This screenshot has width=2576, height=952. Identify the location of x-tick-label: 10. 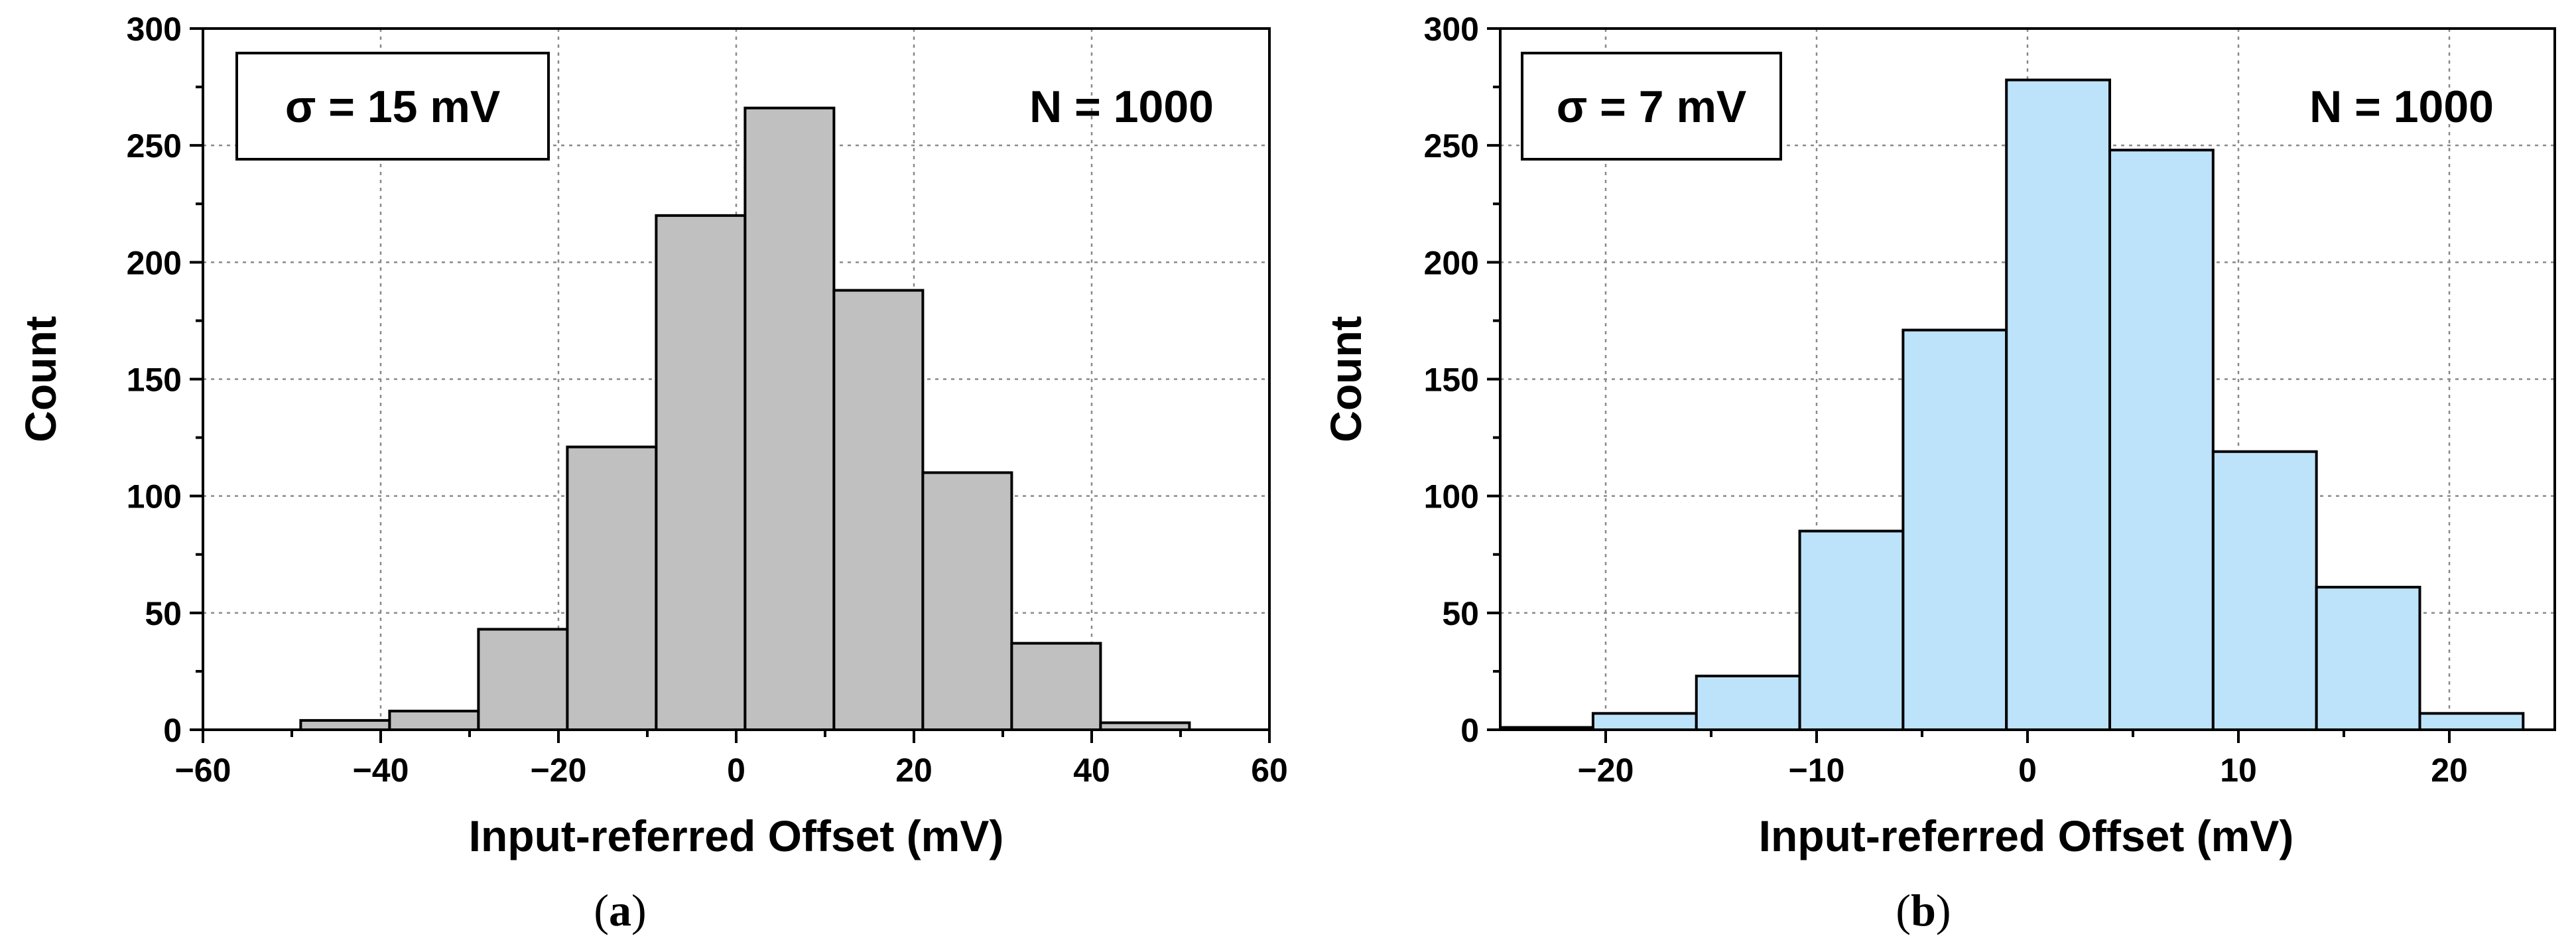
(2239, 770).